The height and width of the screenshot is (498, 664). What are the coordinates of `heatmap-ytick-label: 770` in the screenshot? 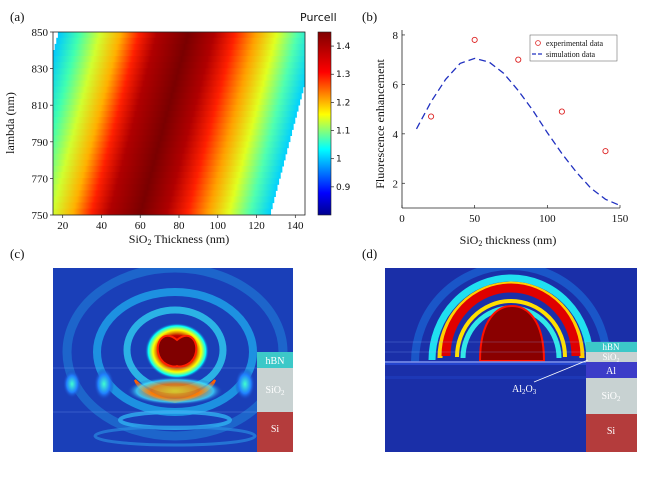 It's located at (40, 179).